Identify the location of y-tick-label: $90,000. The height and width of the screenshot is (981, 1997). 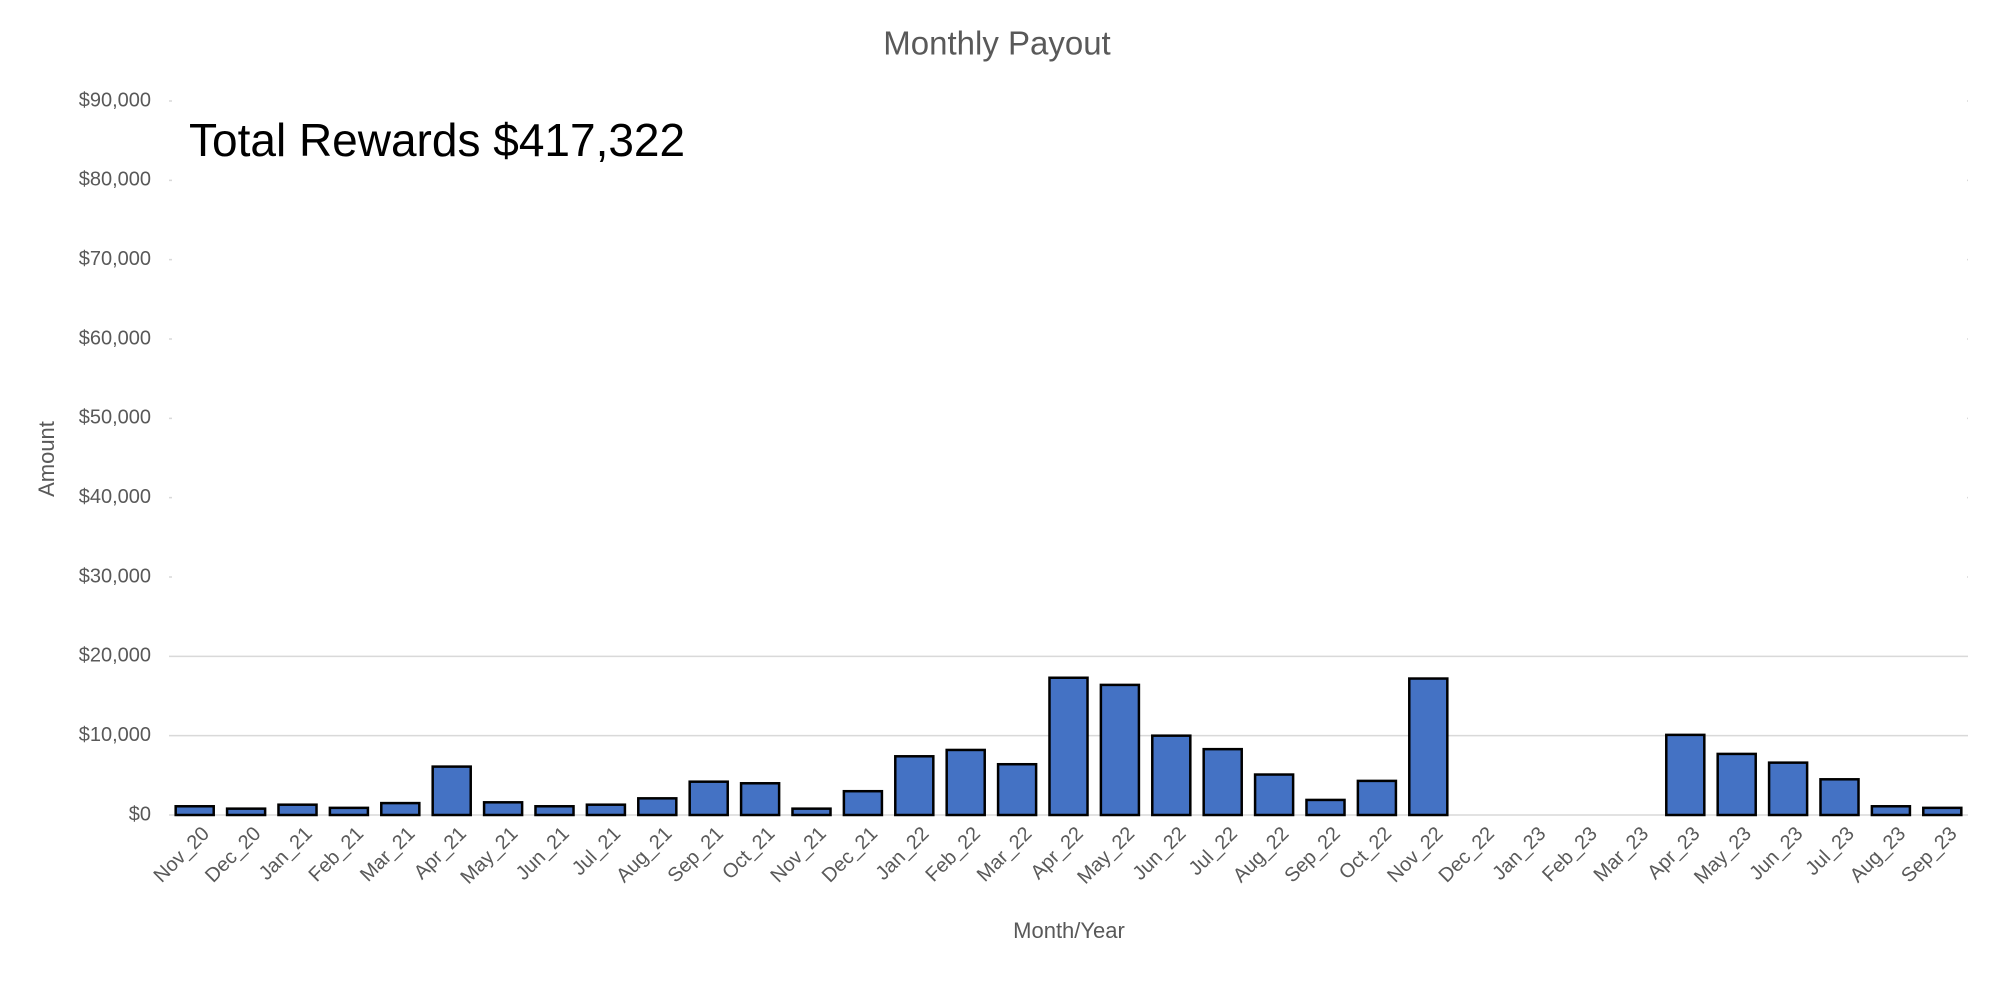
(115, 100).